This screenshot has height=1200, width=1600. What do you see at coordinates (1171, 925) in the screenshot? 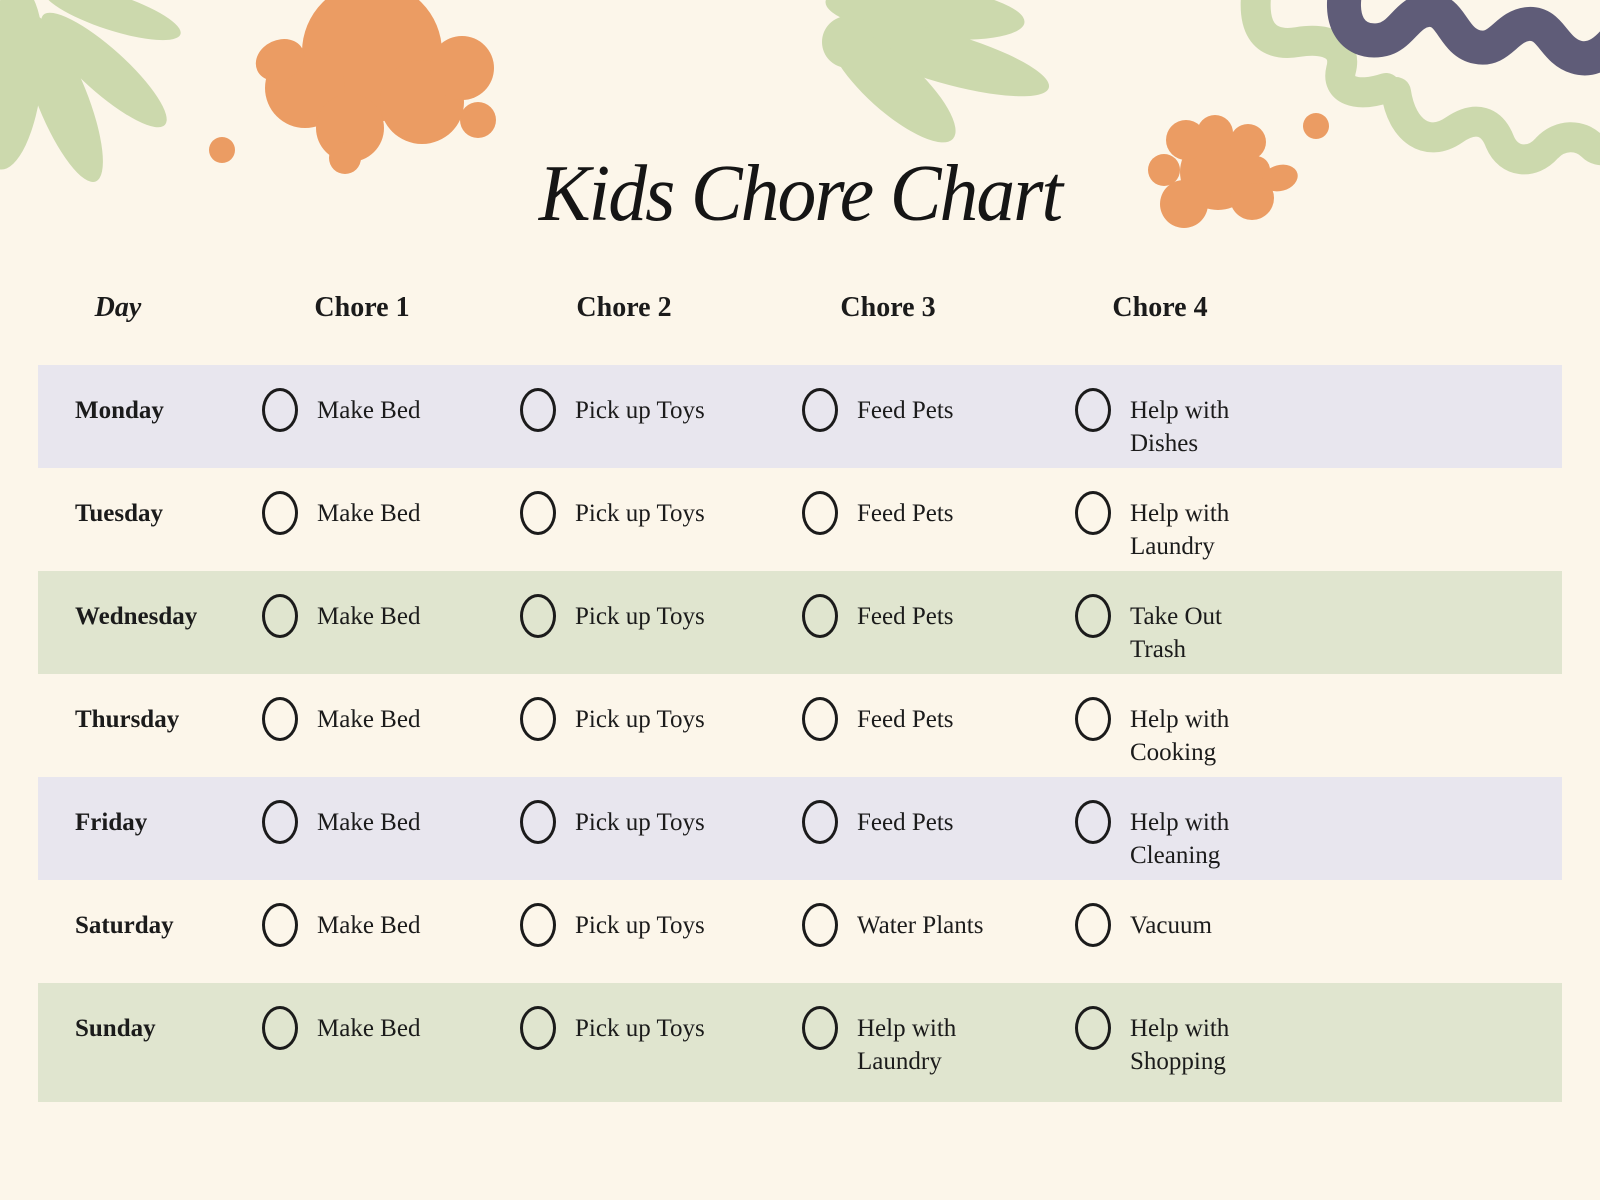
I see `chore-label: Vacuum` at bounding box center [1171, 925].